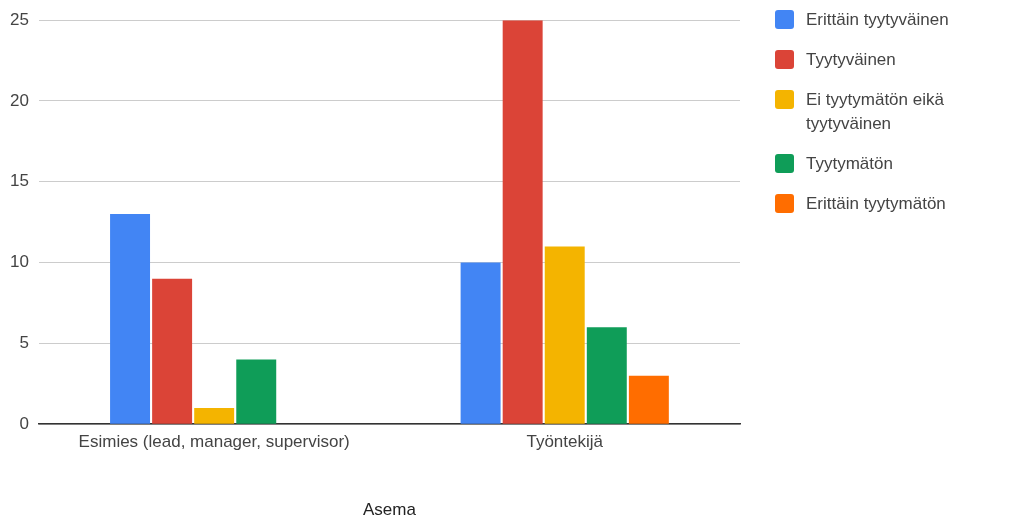  What do you see at coordinates (851, 60) in the screenshot?
I see `legend-label: Tyytyväinen` at bounding box center [851, 60].